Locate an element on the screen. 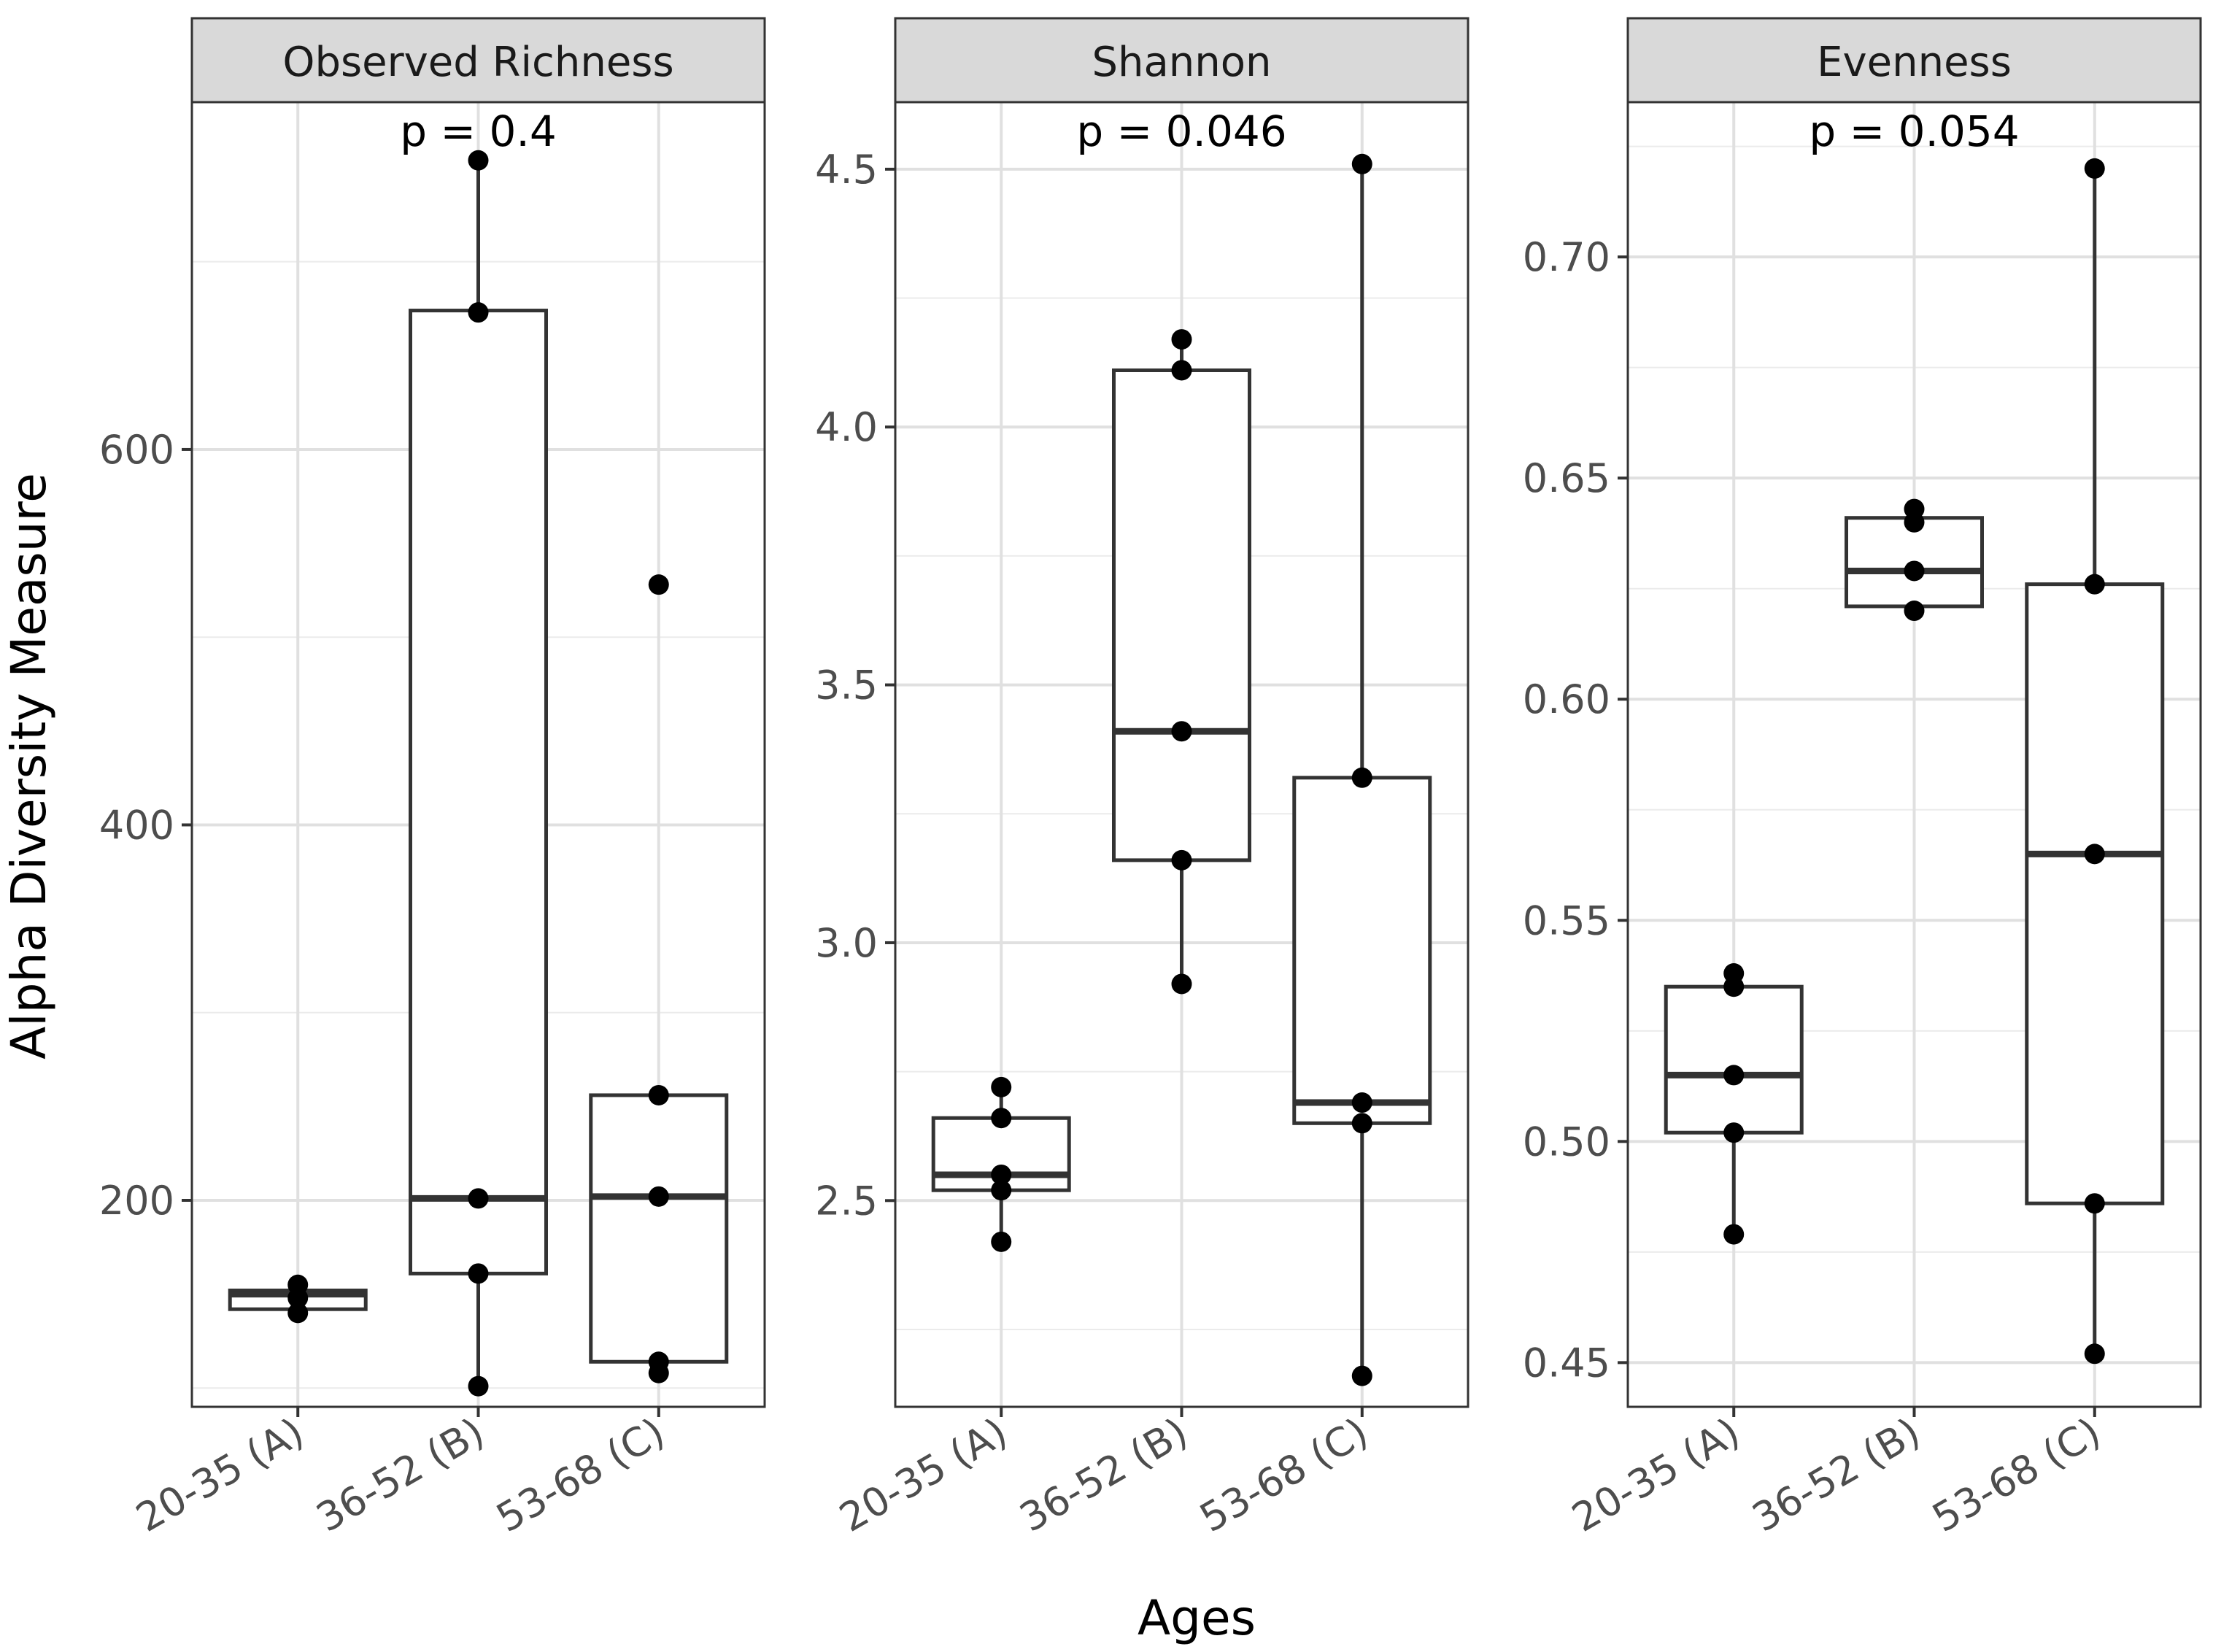  y-tick-label: 3.0 is located at coordinates (846, 943).